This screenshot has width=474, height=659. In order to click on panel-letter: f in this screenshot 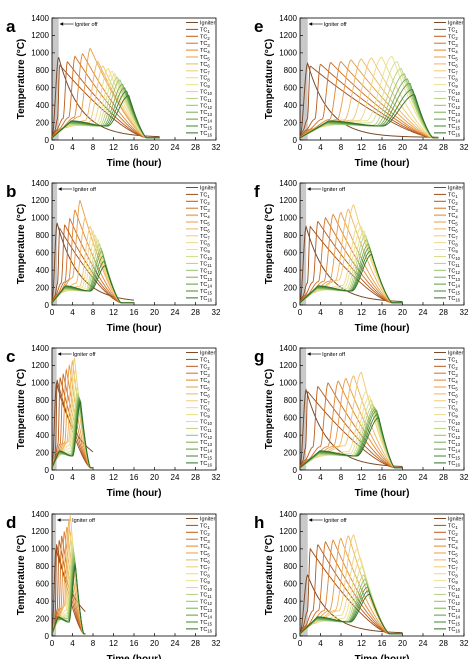, I will do `click(257, 191)`.